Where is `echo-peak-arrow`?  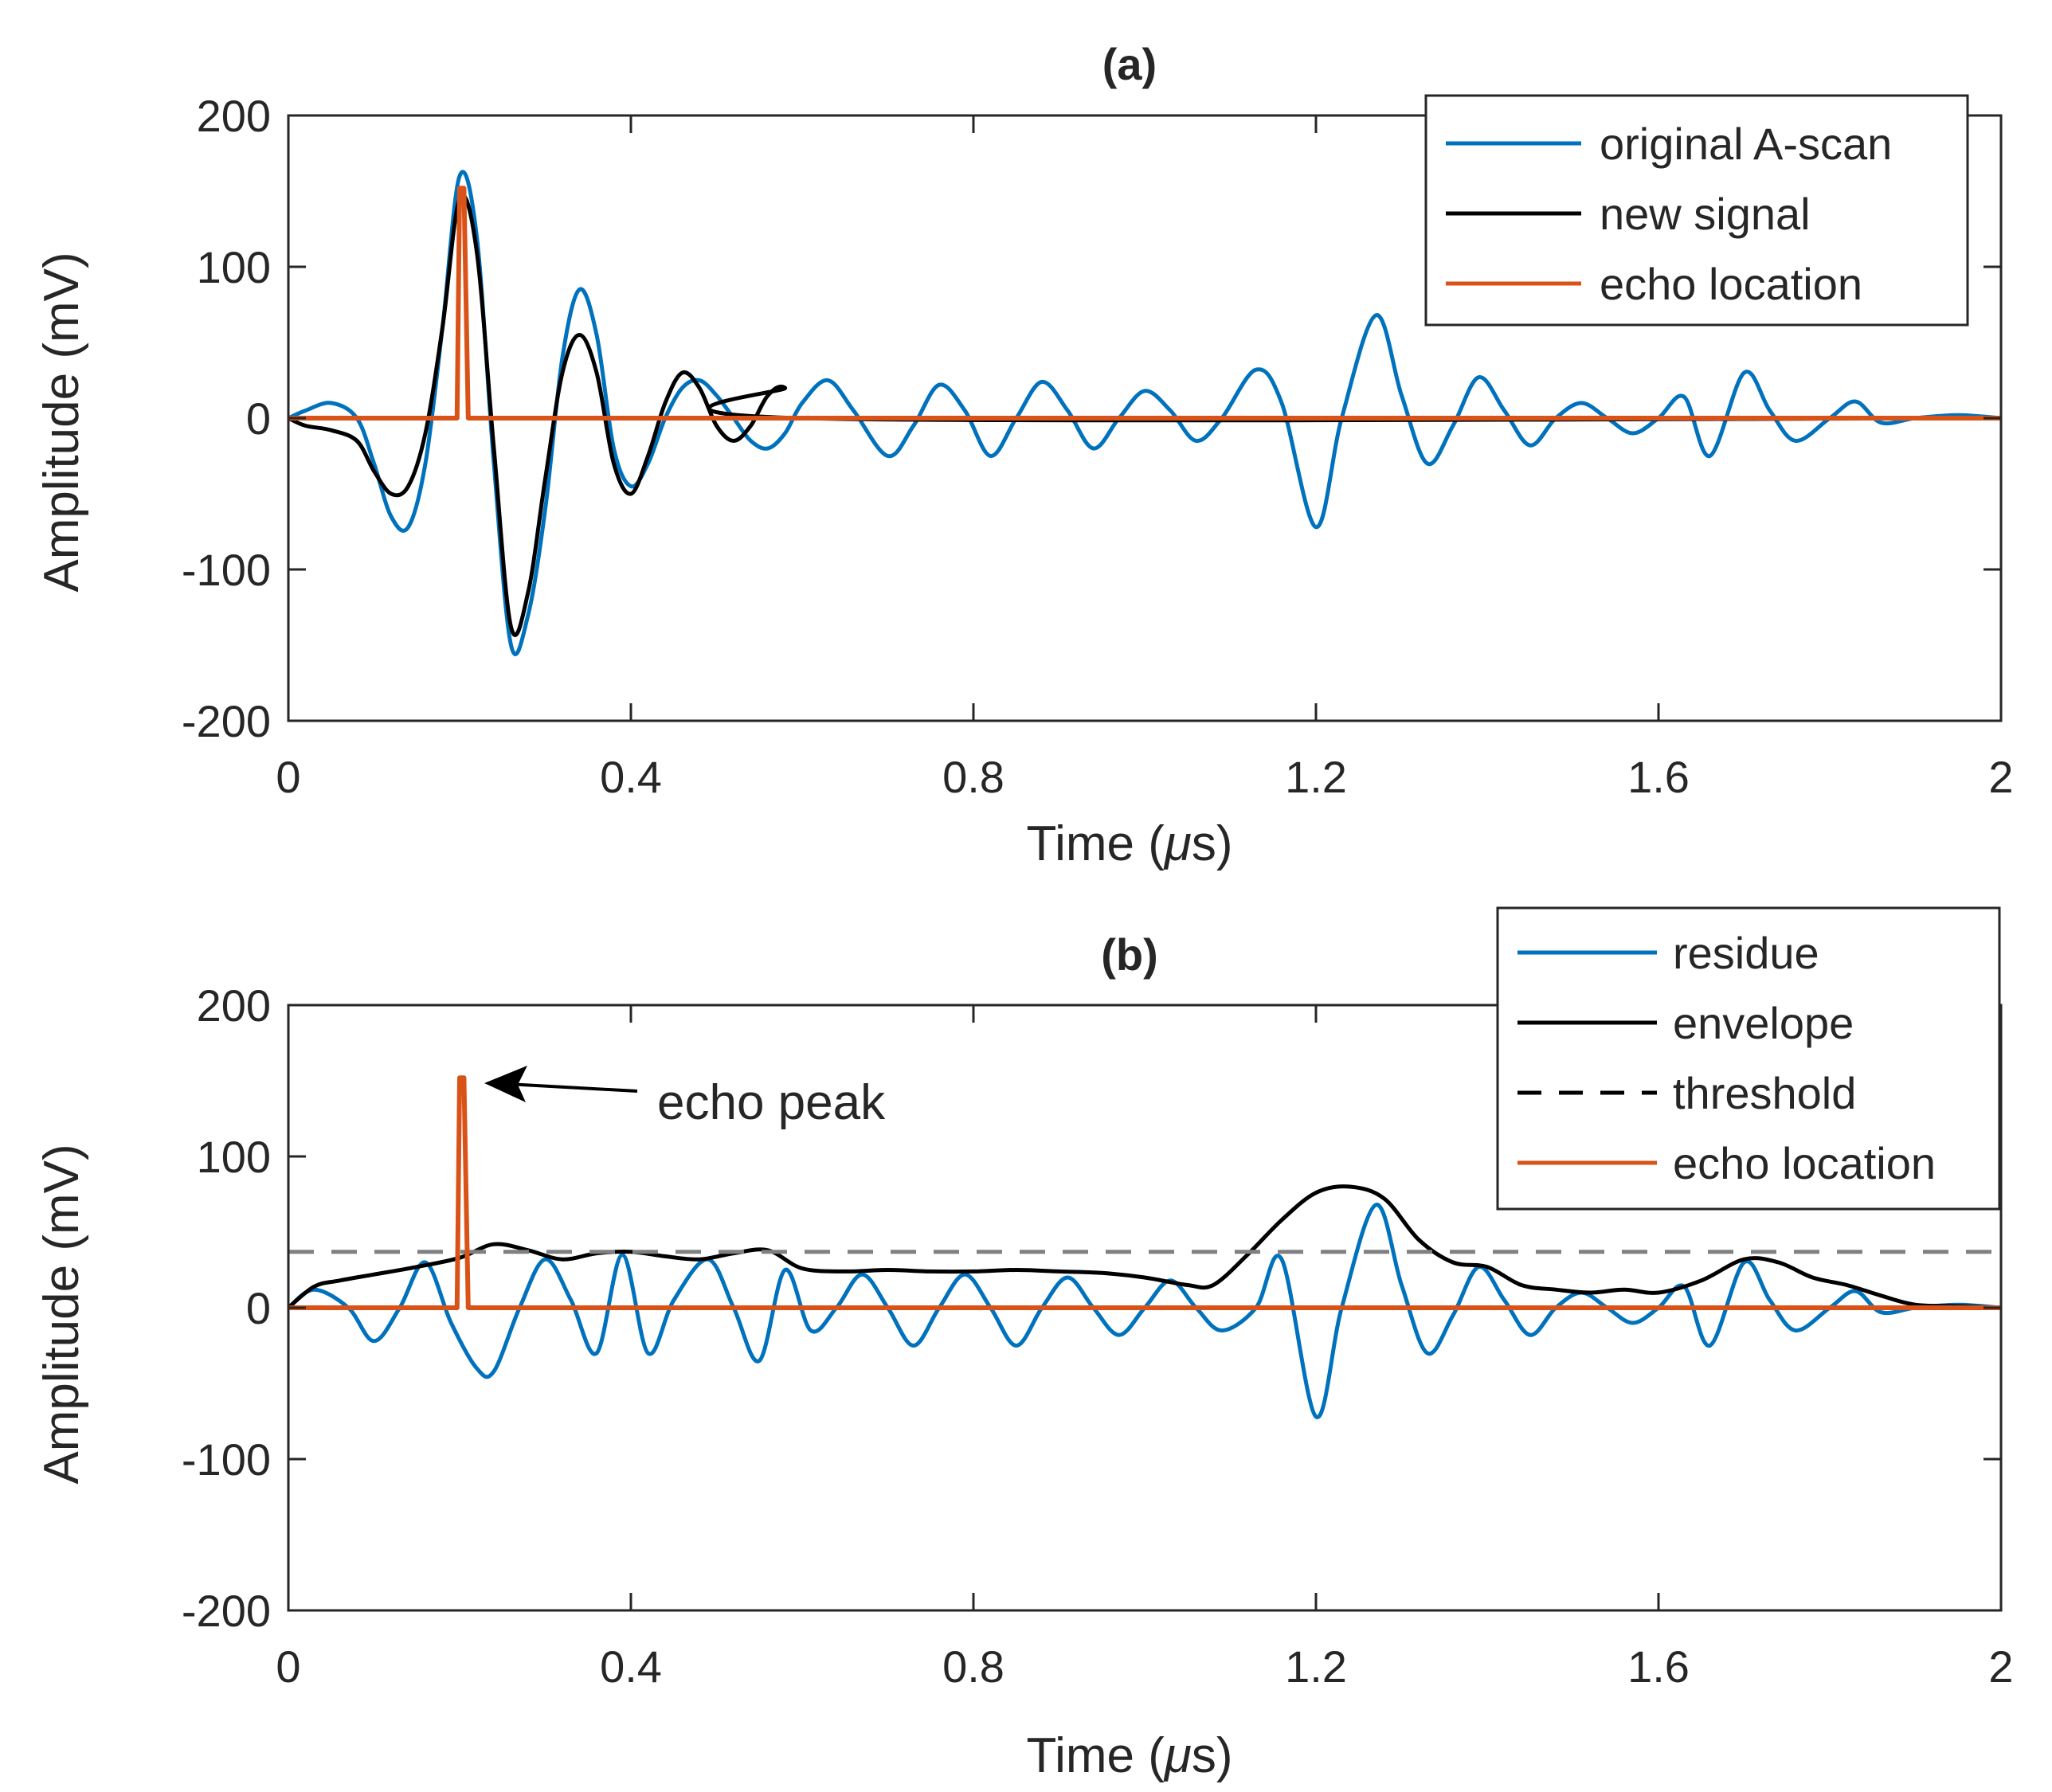
echo-peak-arrow is located at coordinates (561, 1084).